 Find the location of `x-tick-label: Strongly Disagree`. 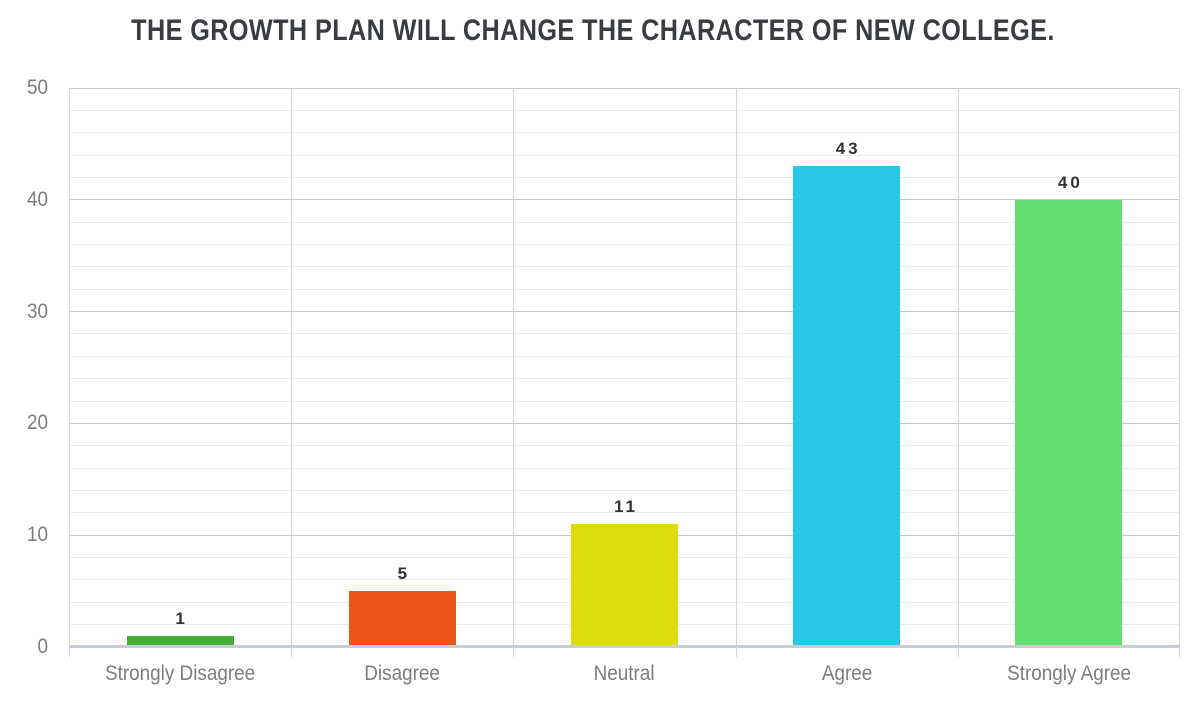

x-tick-label: Strongly Disagree is located at coordinates (180, 673).